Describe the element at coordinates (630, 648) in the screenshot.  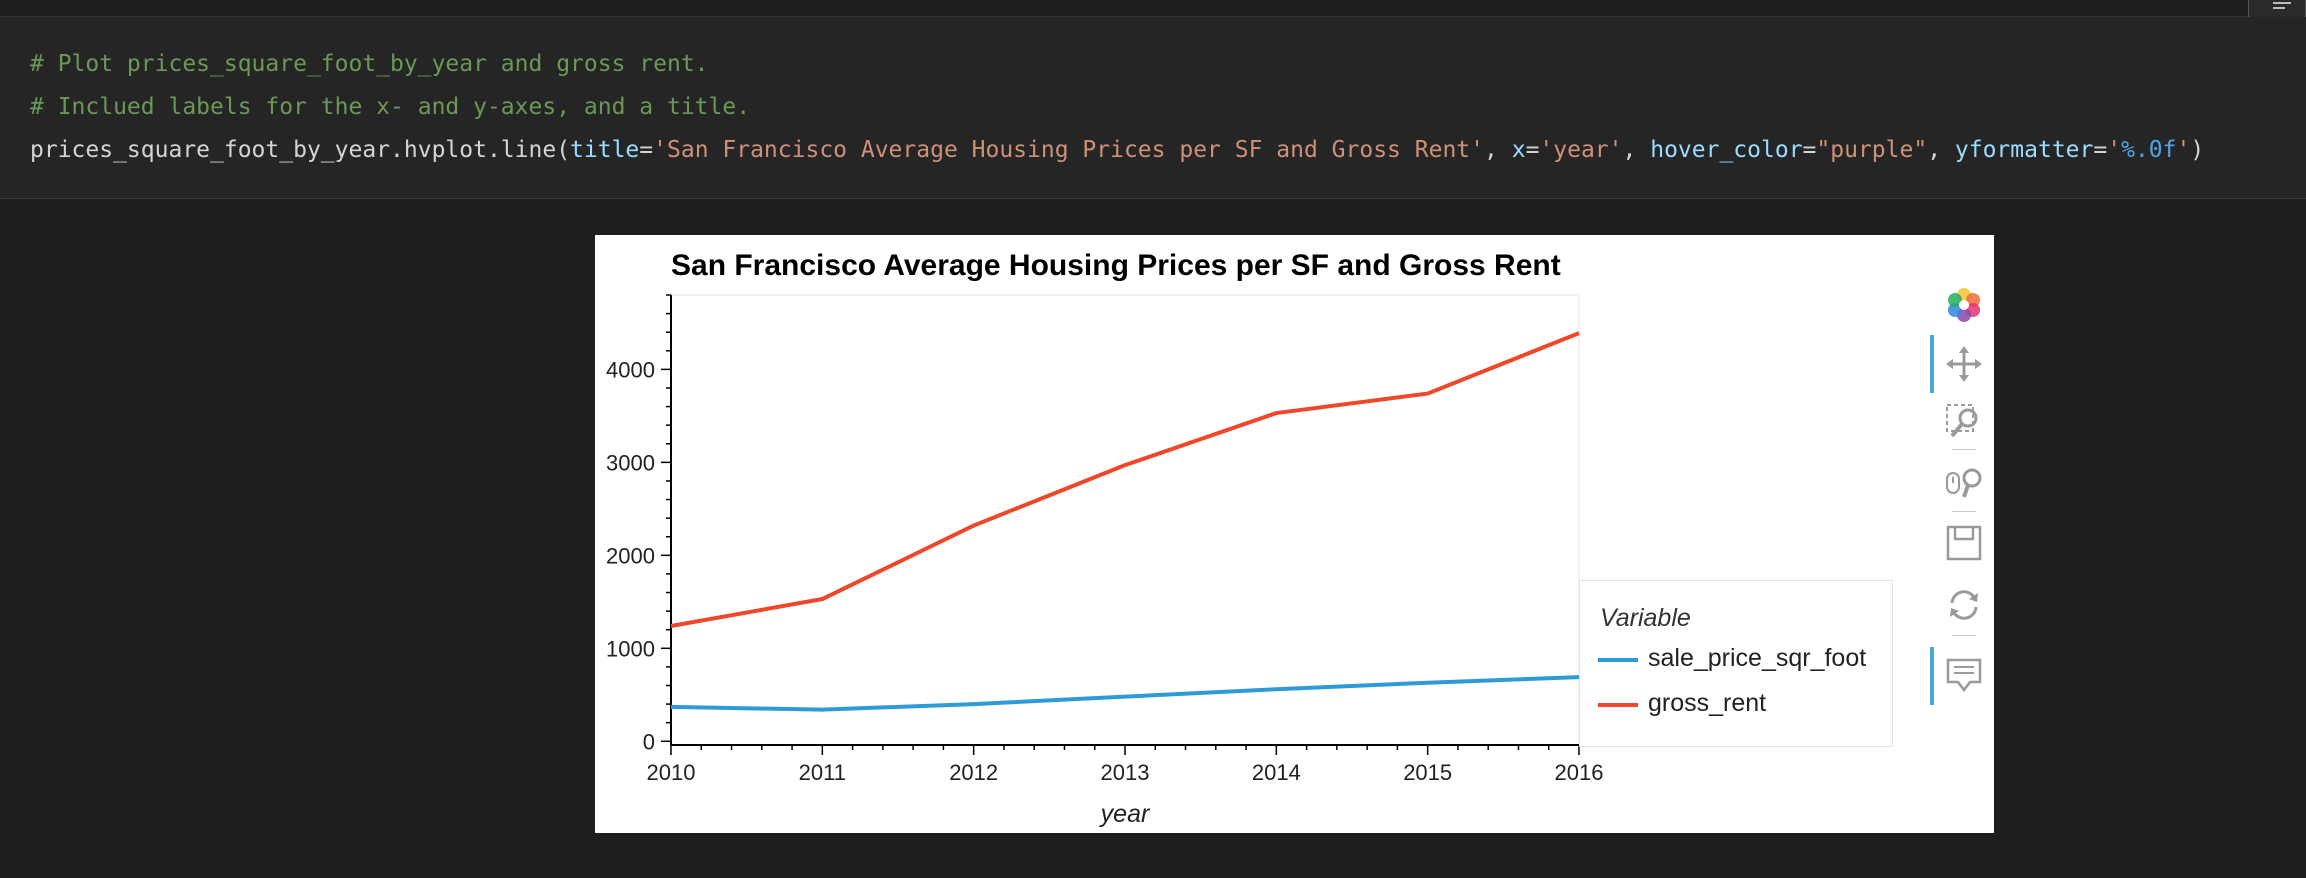
I see `y-tick-label: 1000` at that location.